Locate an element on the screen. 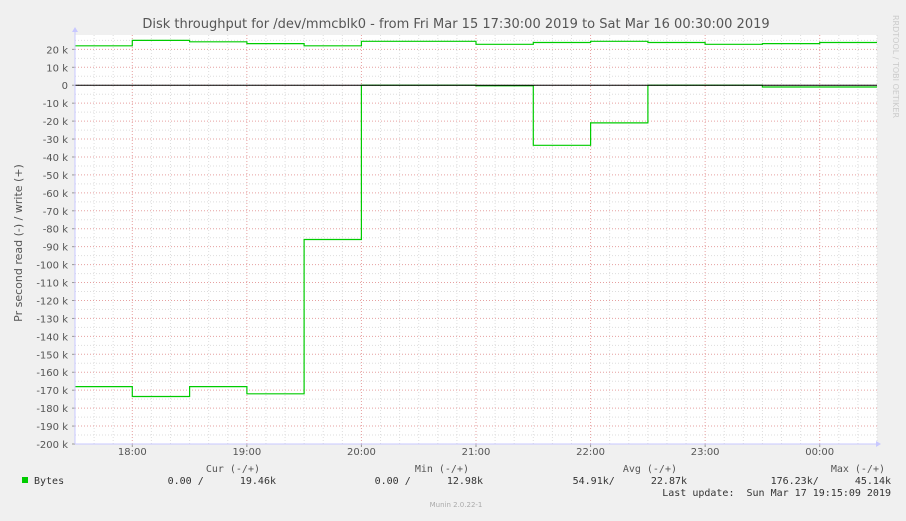 This screenshot has width=906, height=521. y-tick-label: -110 k is located at coordinates (52, 284).